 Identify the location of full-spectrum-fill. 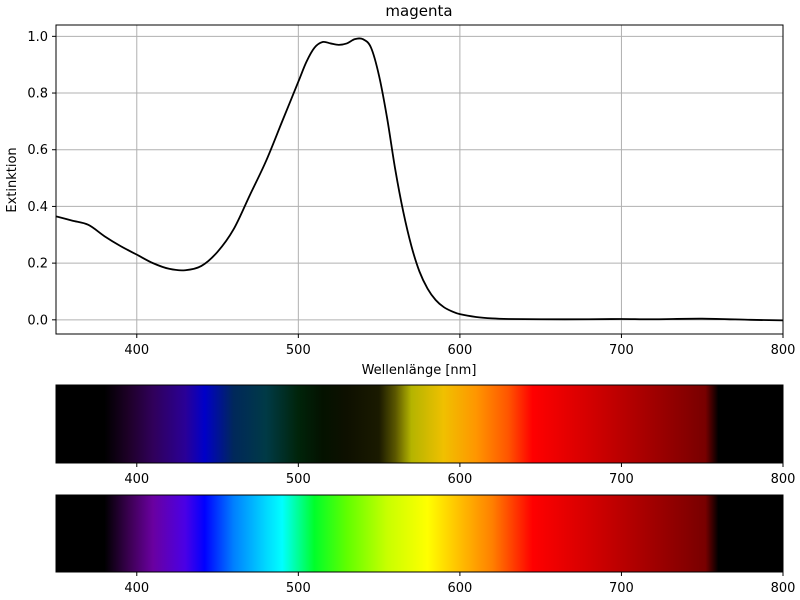
(419, 533).